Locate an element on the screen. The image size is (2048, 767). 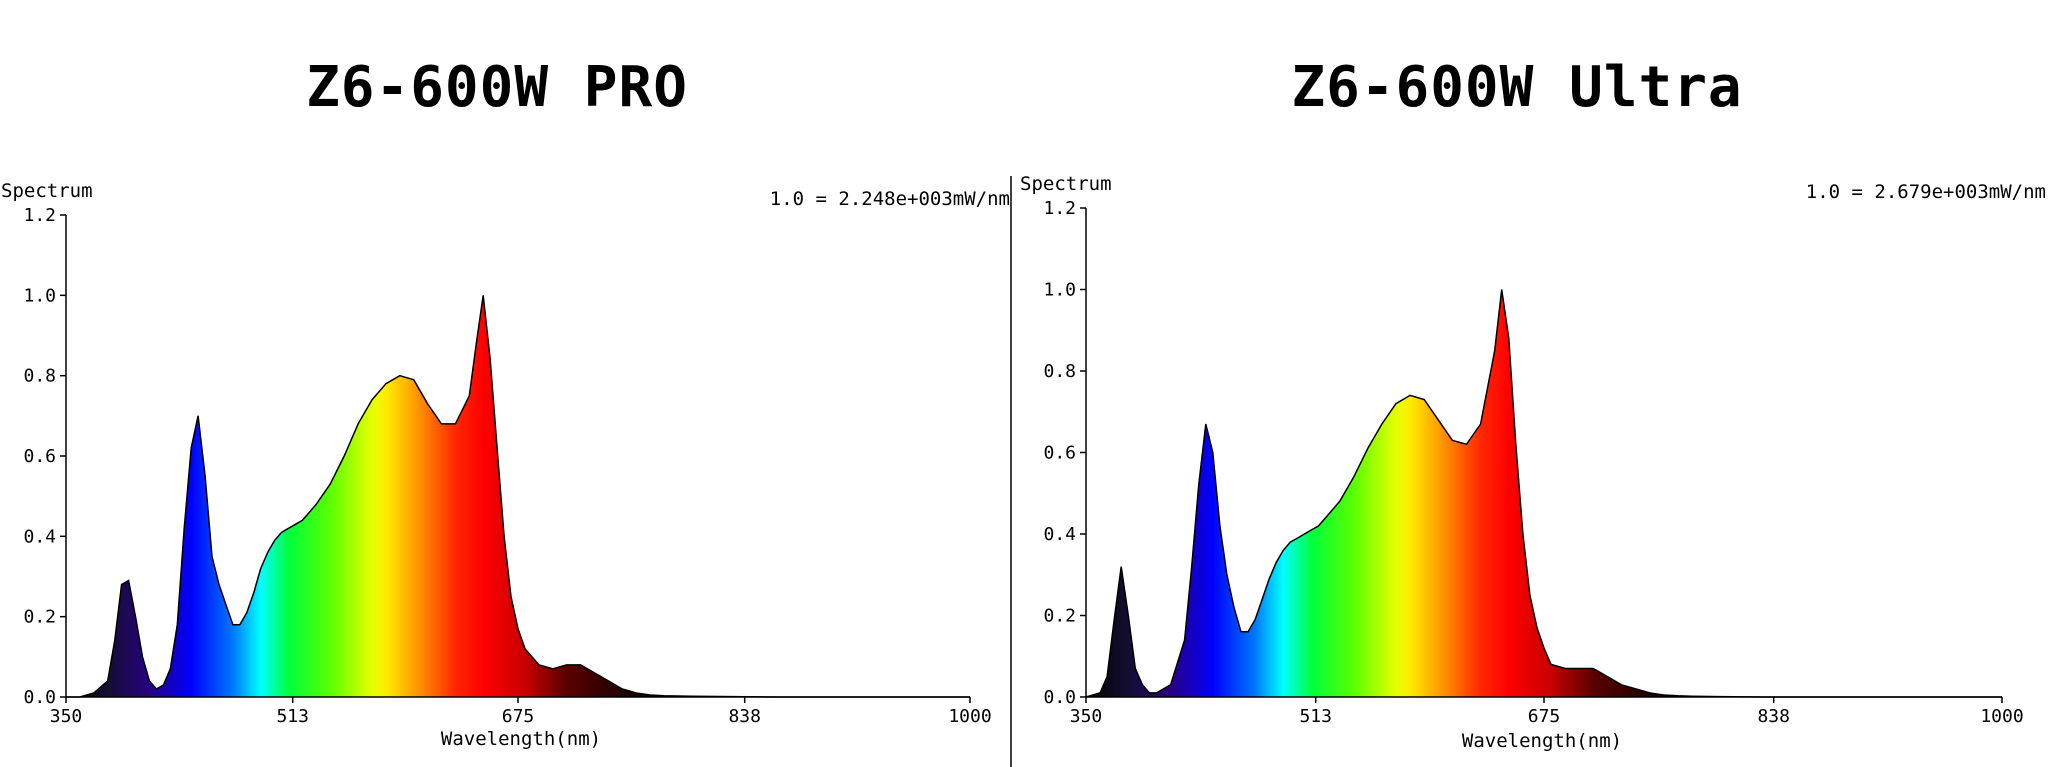
chart-2-xlabel: Wavelength(nm) is located at coordinates (1542, 741).